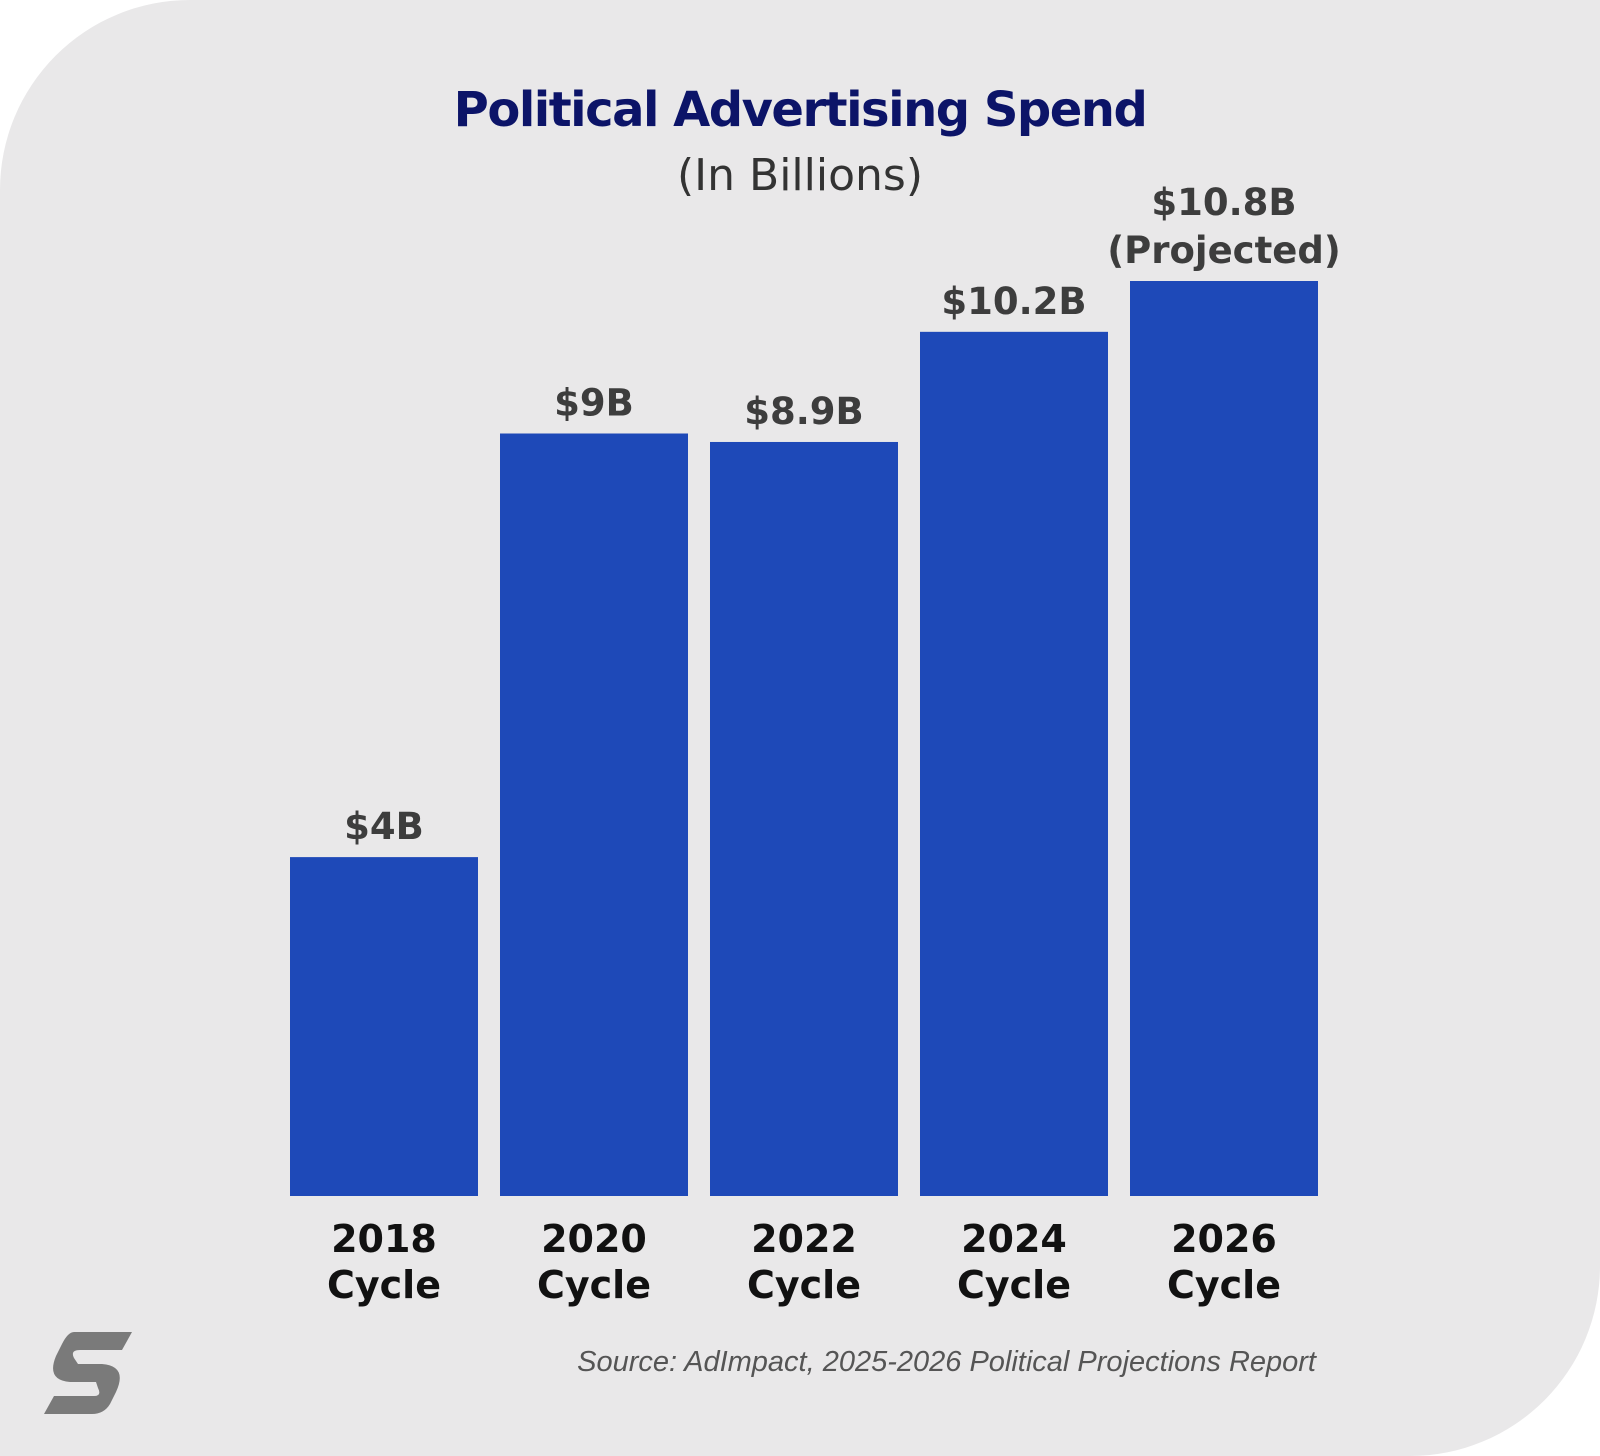 The image size is (1600, 1456). Describe the element at coordinates (800, 175) in the screenshot. I see `chart-subtitle: (In Billions)` at that location.